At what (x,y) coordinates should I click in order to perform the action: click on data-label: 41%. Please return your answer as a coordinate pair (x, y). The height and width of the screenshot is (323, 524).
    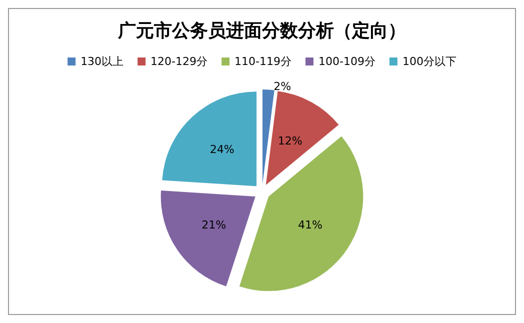
    Looking at the image, I should click on (310, 225).